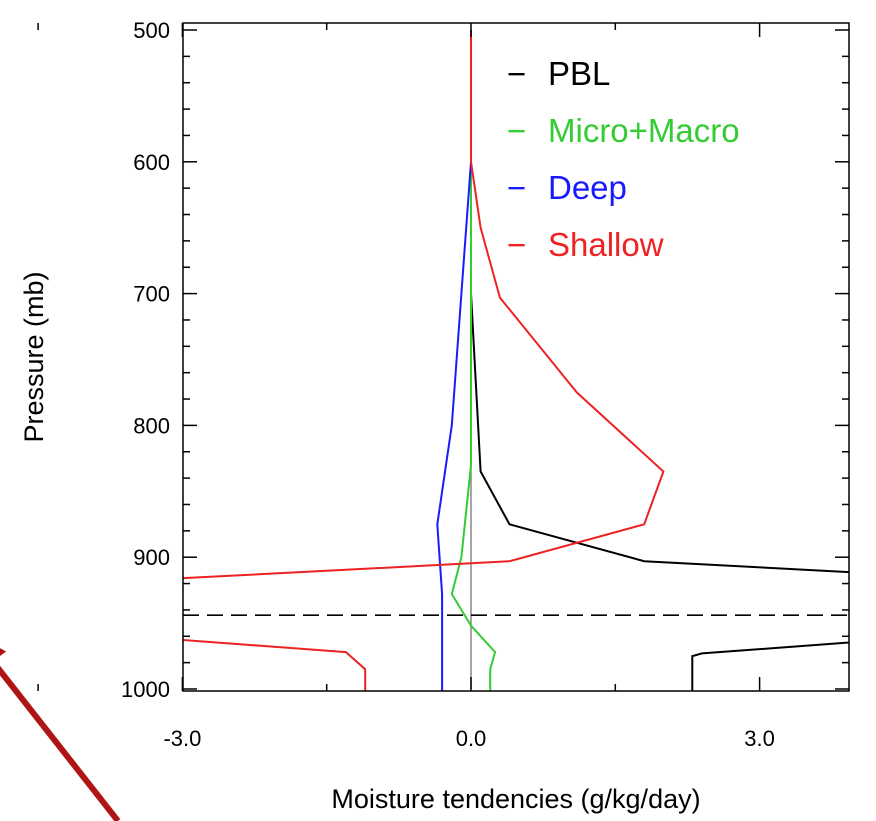  What do you see at coordinates (516, 244) in the screenshot?
I see `legend-marker-shallow: −` at bounding box center [516, 244].